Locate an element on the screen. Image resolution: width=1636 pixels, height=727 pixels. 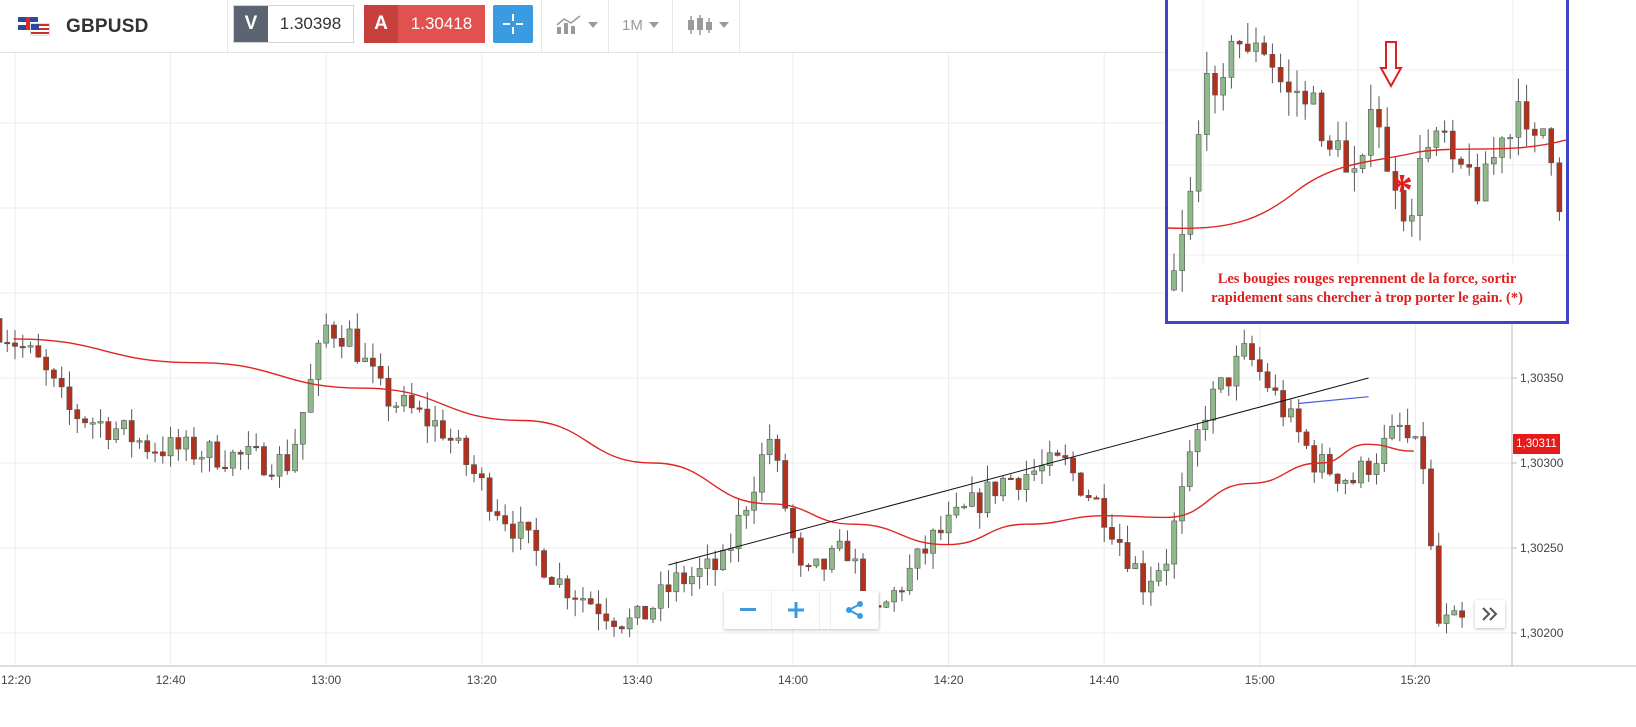
inset-chart is located at coordinates (1367, 146).